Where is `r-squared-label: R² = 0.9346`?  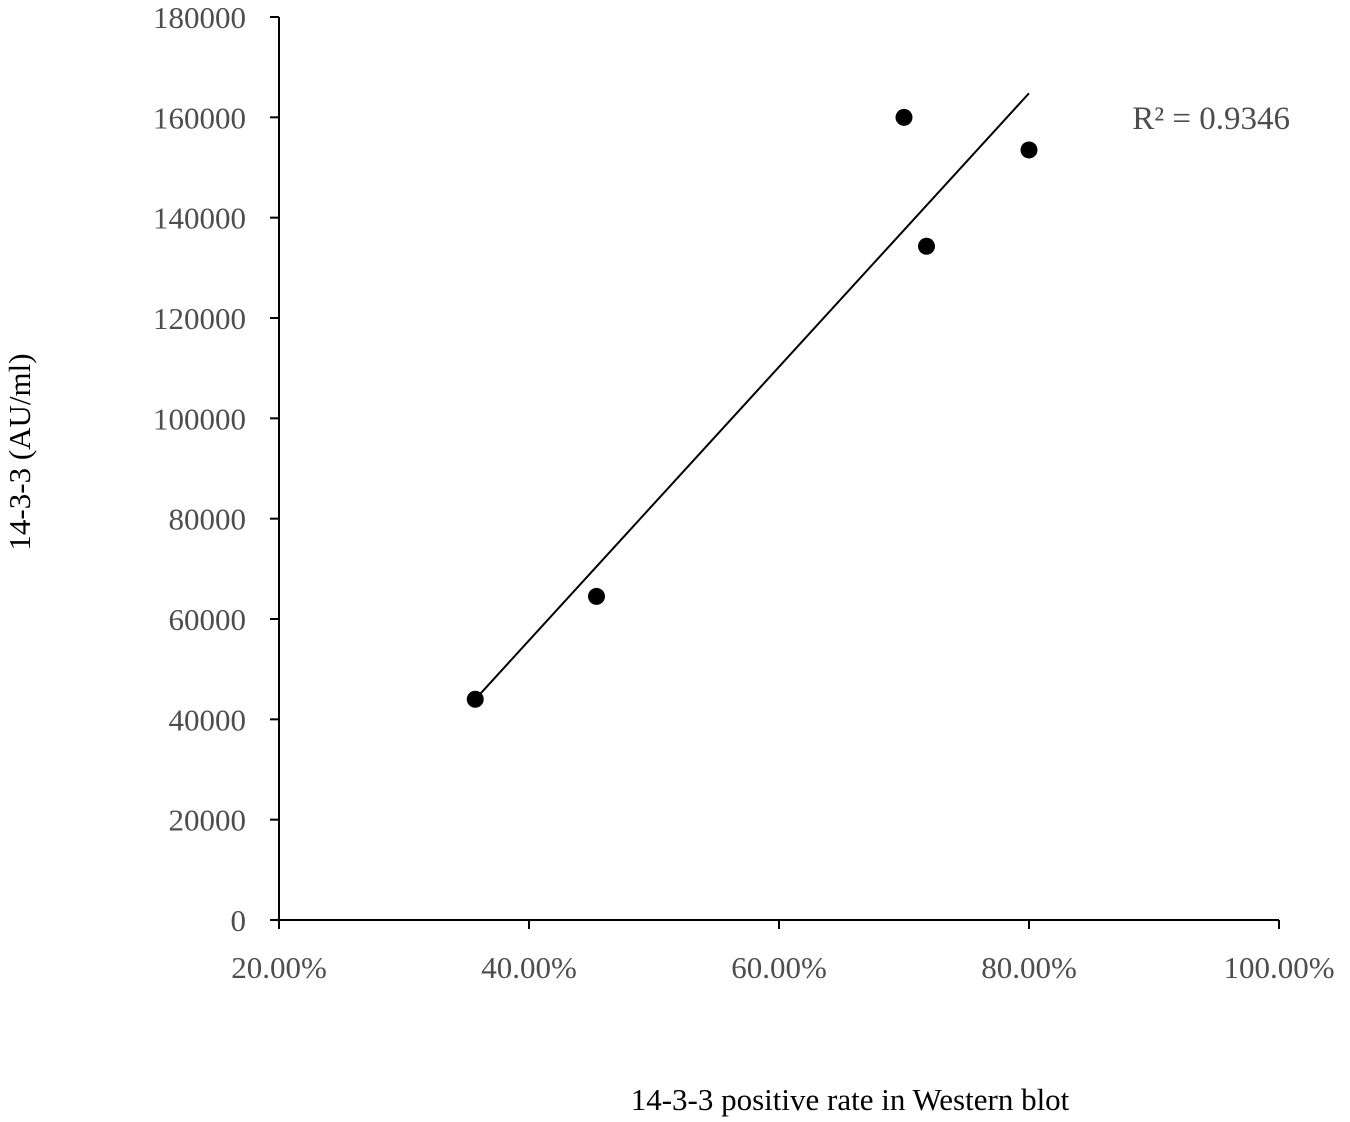 r-squared-label: R² = 0.9346 is located at coordinates (1211, 119).